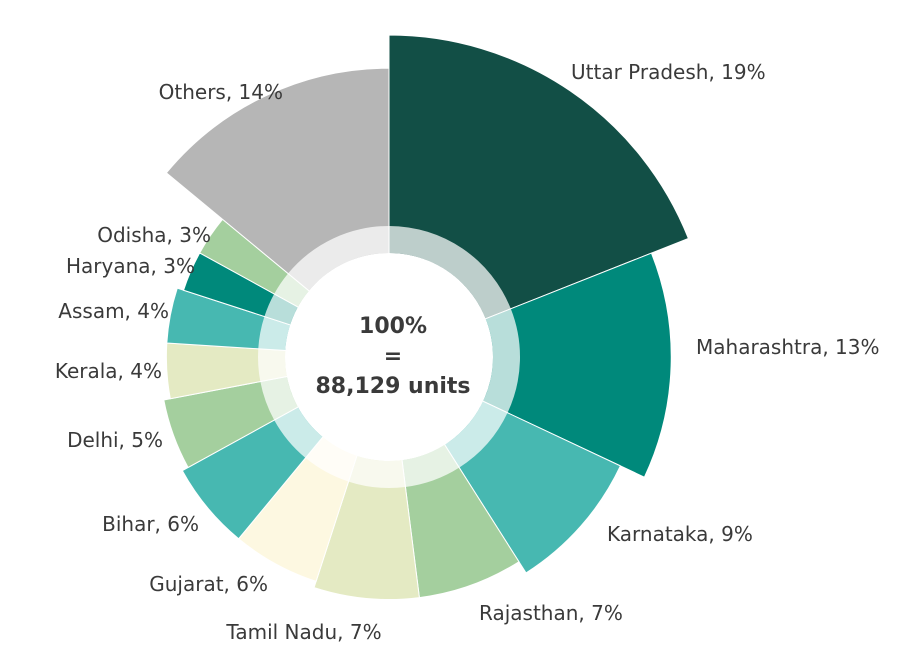  I want to click on inner-ring-segment-tamil-nadu, so click(377, 471).